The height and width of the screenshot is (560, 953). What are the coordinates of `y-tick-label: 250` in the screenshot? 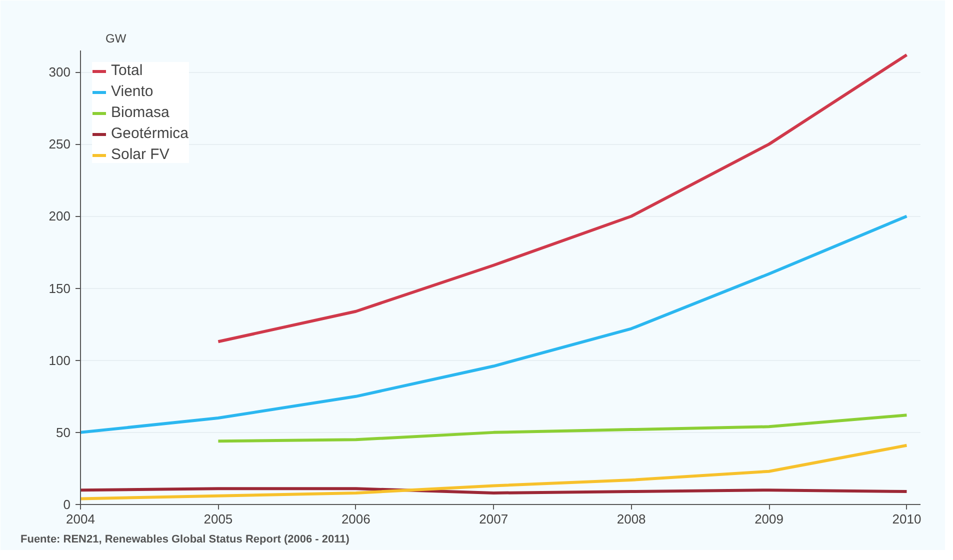 It's located at (59, 144).